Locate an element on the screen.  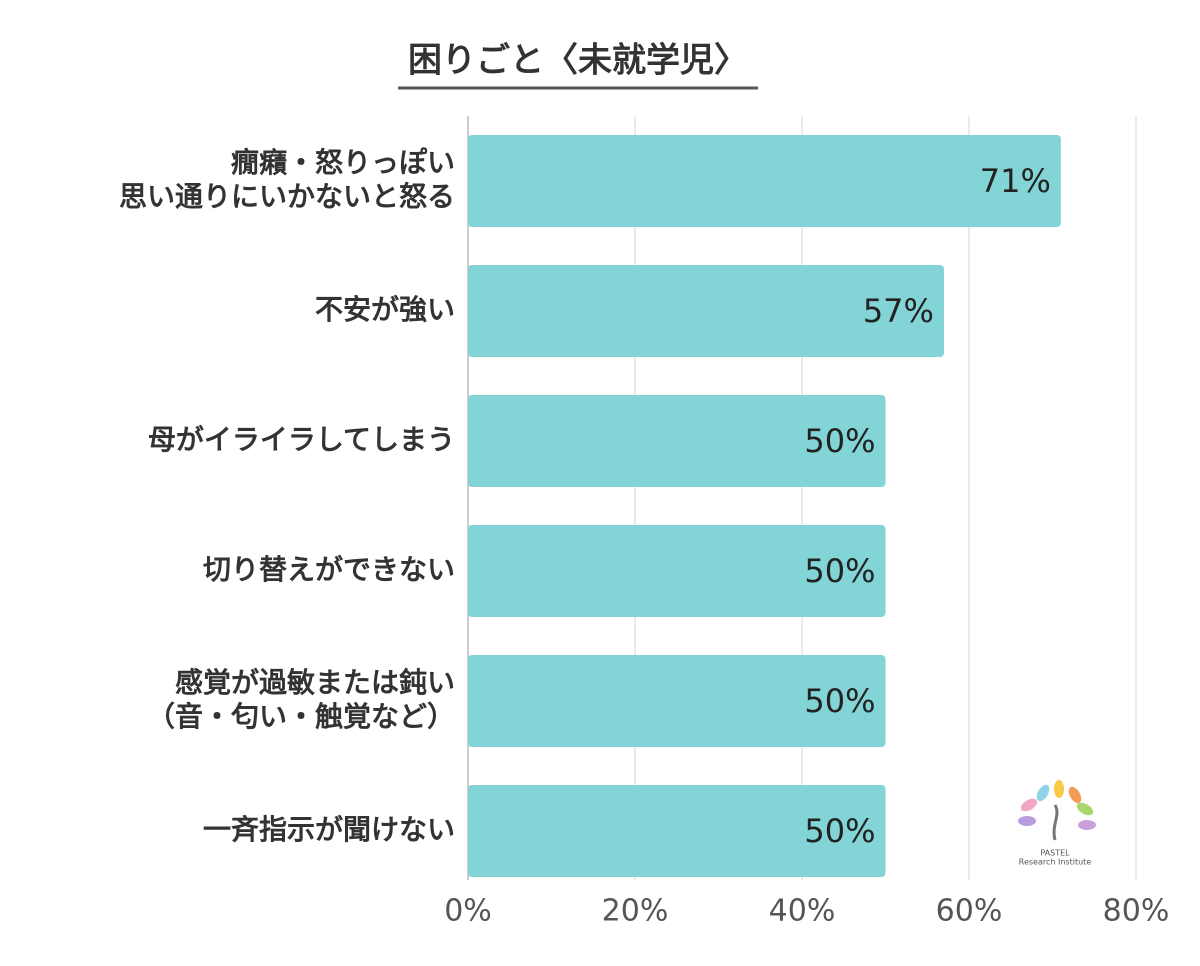
y-tick-label: 思い通りにいかないと怒る is located at coordinates (287, 196).